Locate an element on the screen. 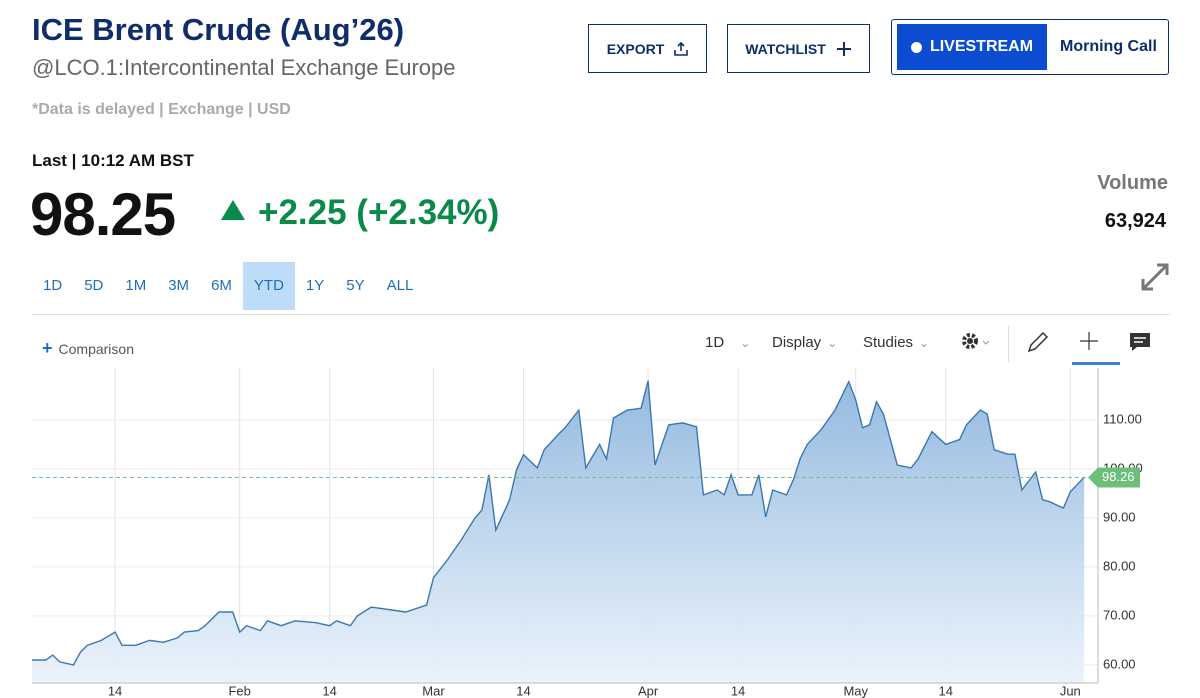 The height and width of the screenshot is (698, 1200). comparison-button: + Comparison is located at coordinates (88, 348).